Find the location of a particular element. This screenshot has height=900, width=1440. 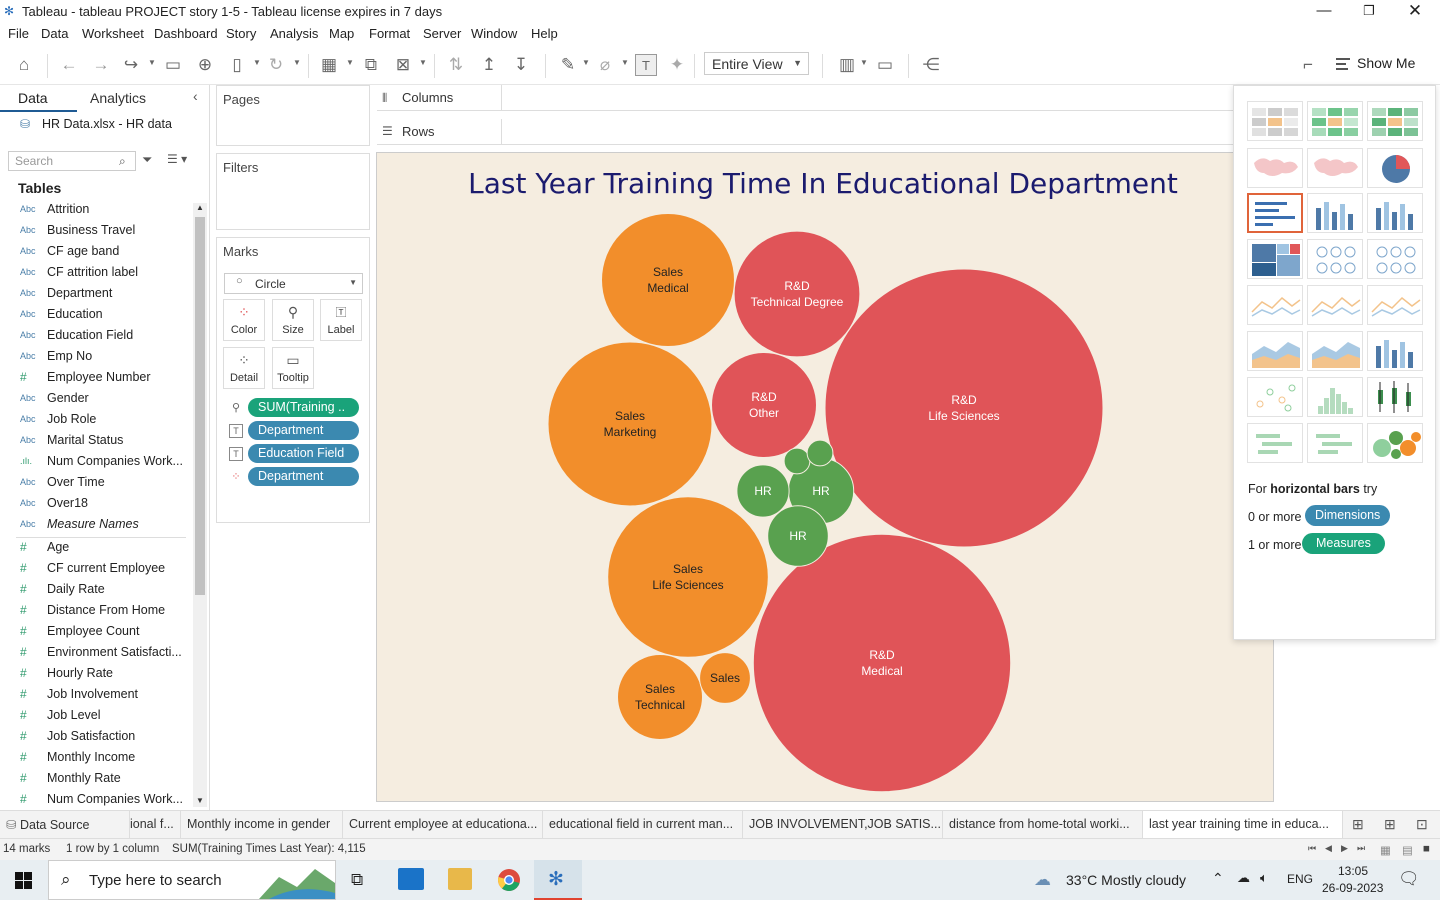

chart-thumb-circle-views-icon is located at coordinates (1335, 259).